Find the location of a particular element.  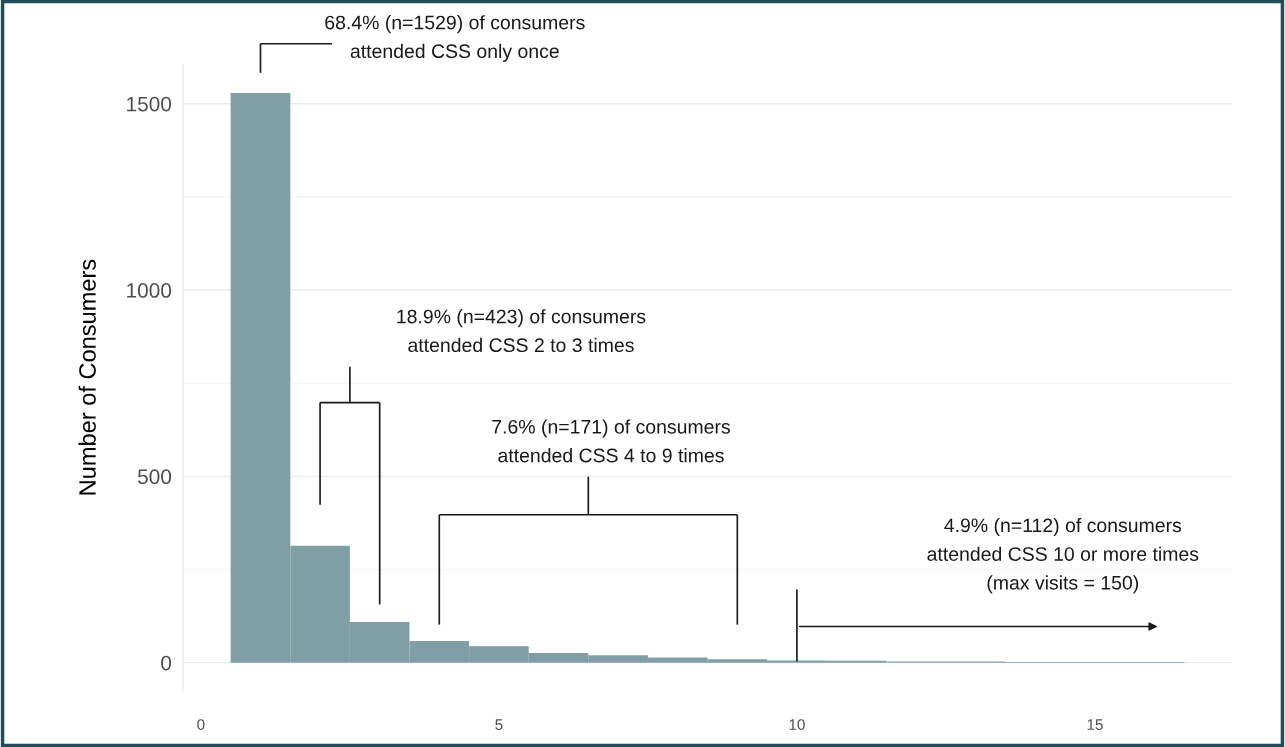

text: 68.4% (n=1529) of consumers attended CSS only once is located at coordinates (455, 38).